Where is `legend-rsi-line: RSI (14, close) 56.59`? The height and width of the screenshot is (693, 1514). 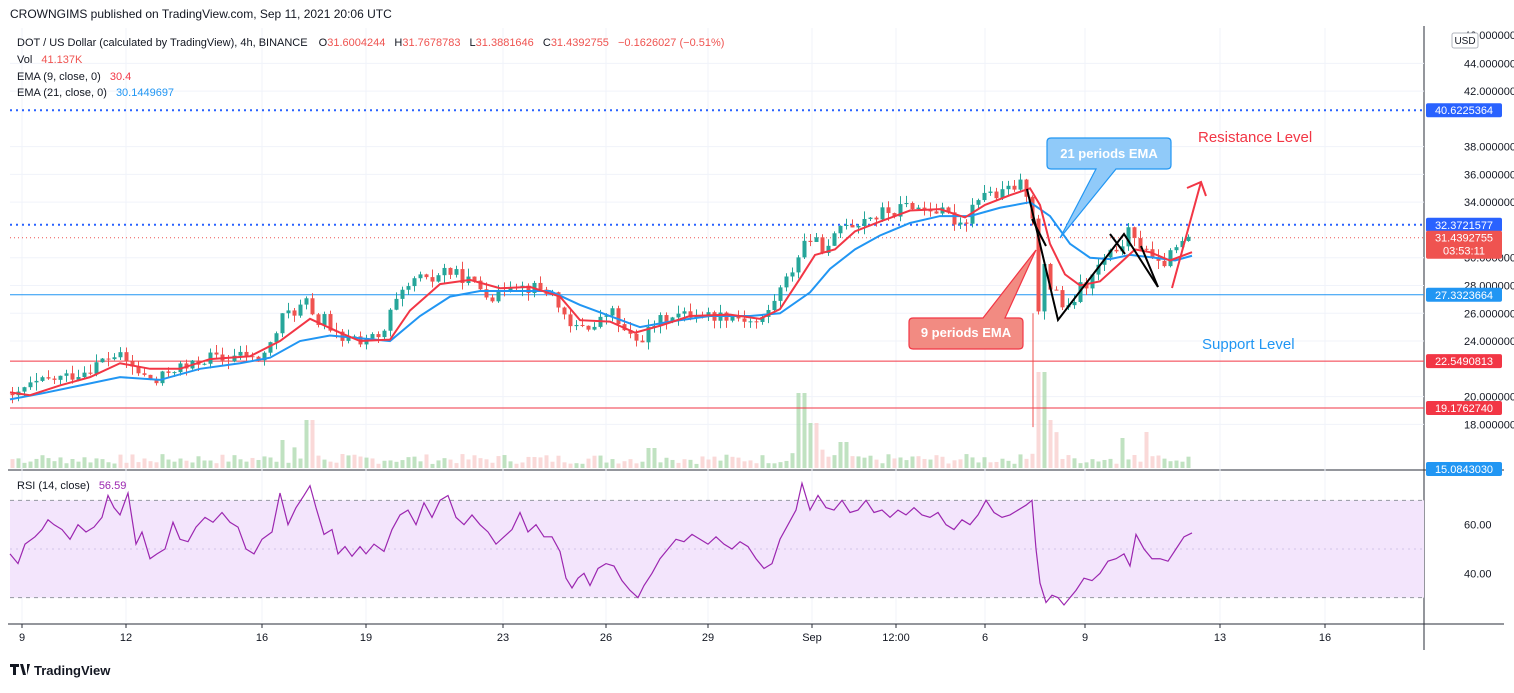 legend-rsi-line: RSI (14, close) 56.59 is located at coordinates (71, 486).